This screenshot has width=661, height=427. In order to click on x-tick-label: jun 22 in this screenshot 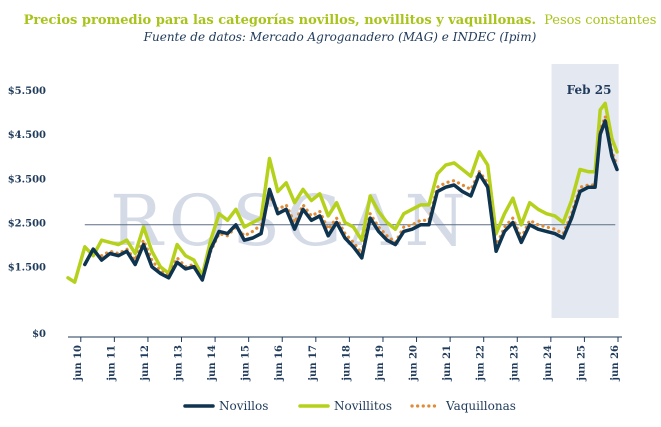, I will do `click(481, 363)`.